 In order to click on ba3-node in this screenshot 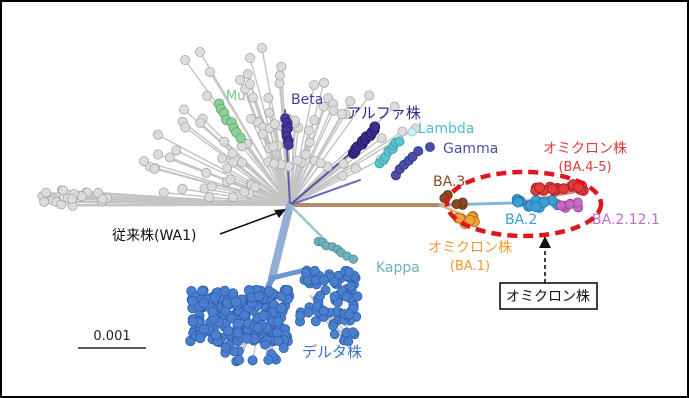, I will do `click(456, 204)`.